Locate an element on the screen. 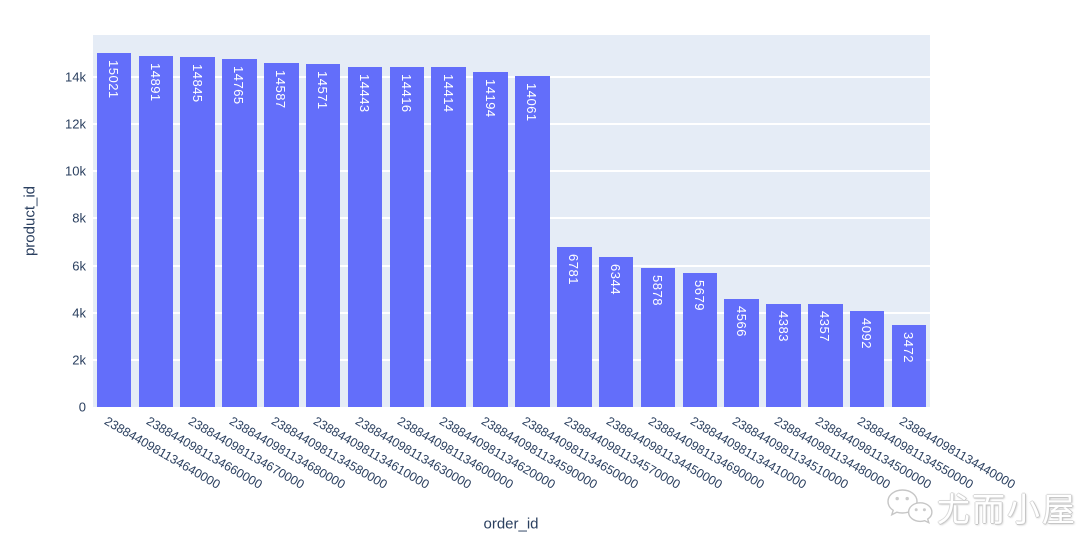  bar-value-label: 4357 is located at coordinates (825, 327).